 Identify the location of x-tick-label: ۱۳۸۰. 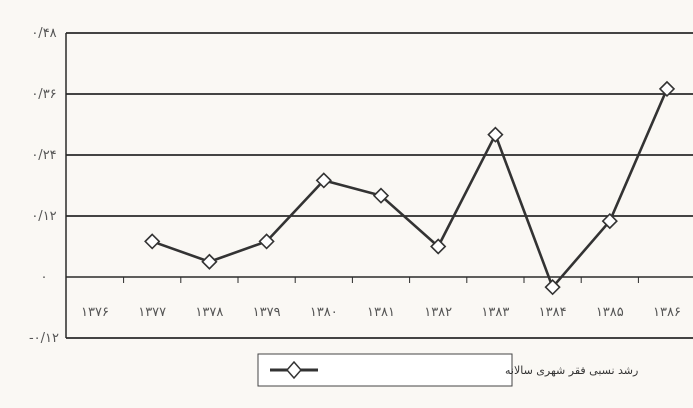
(324, 312).